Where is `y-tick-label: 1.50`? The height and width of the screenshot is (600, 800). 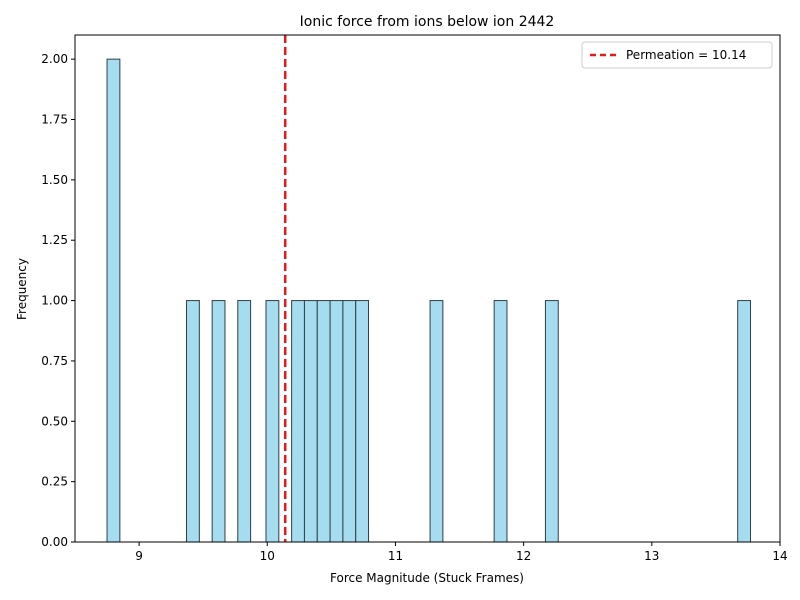
y-tick-label: 1.50 is located at coordinates (54, 180).